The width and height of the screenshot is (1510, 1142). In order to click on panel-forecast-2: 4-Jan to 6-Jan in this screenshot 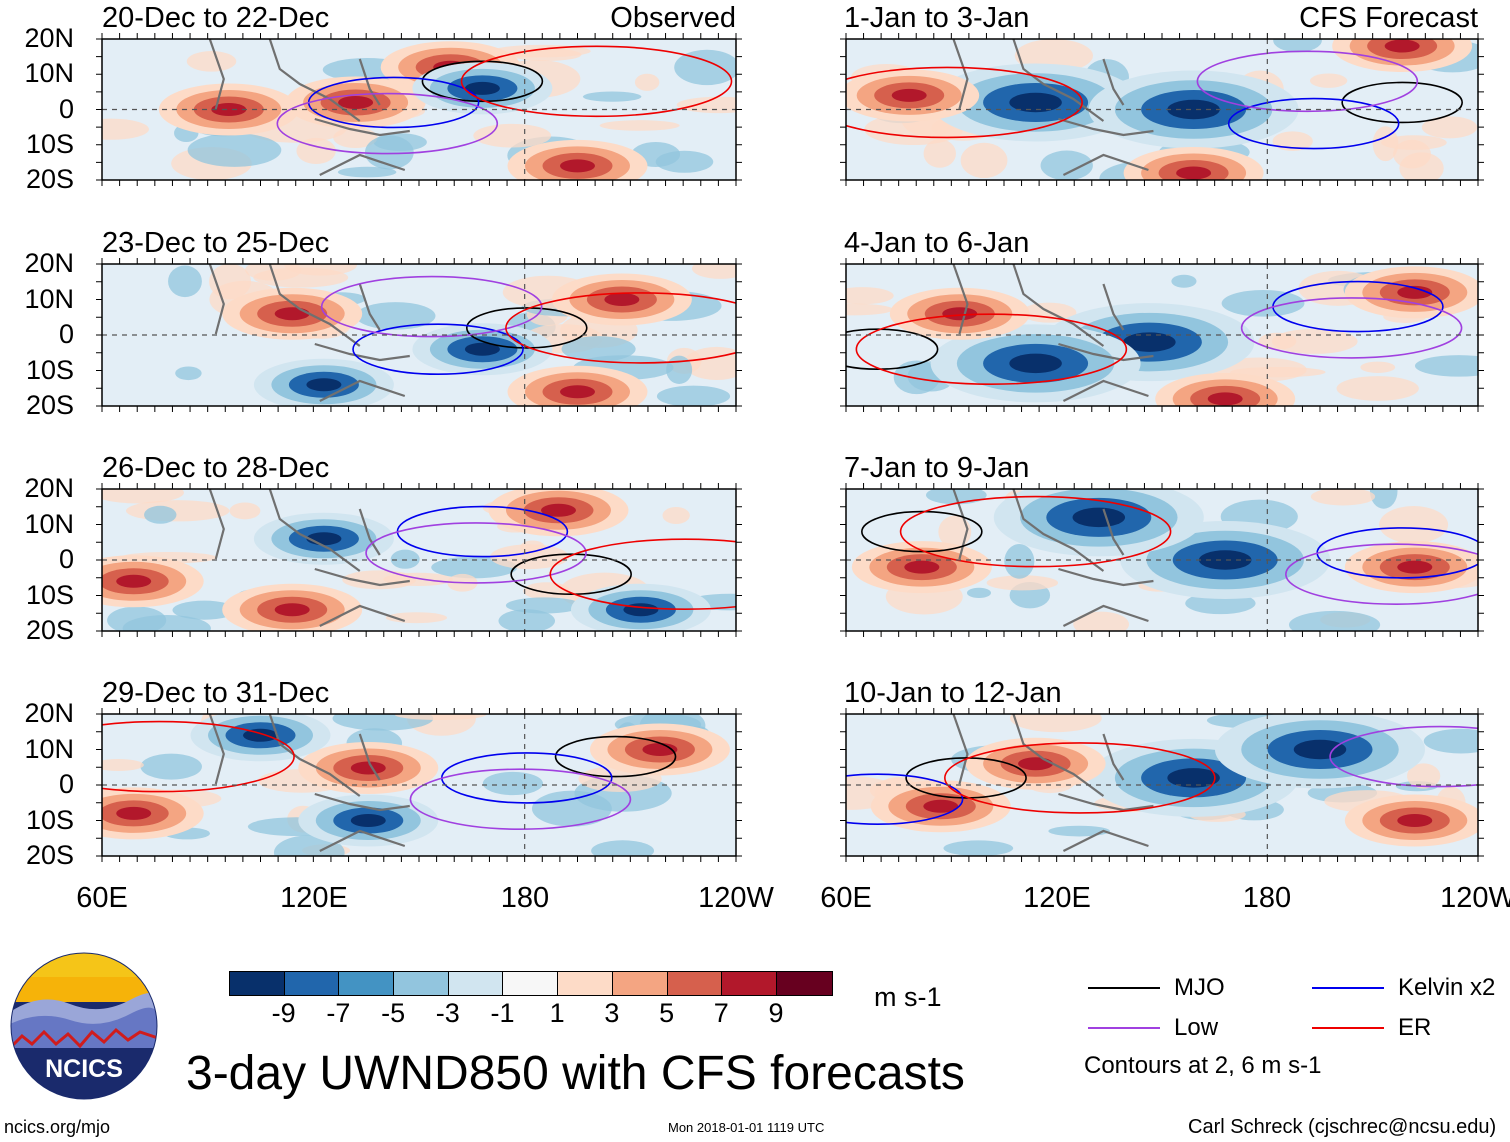, I will do `click(1135, 335)`.